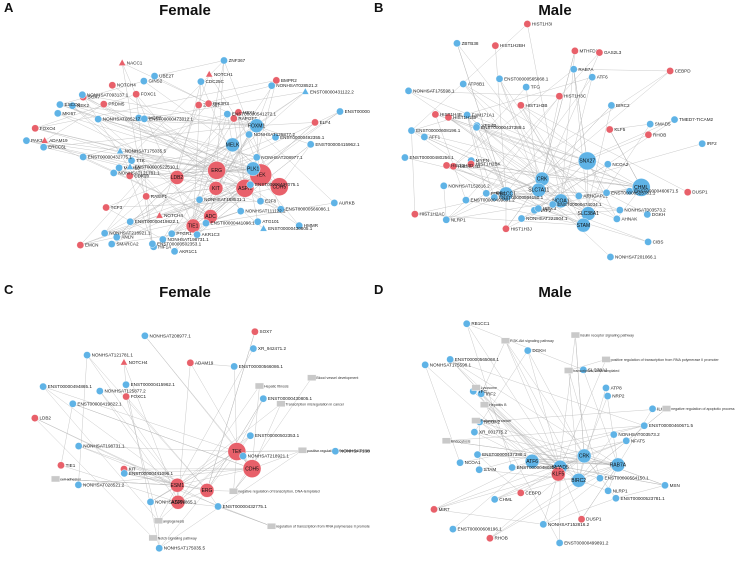  I want to click on network-node: NEK2, so click(78, 105).